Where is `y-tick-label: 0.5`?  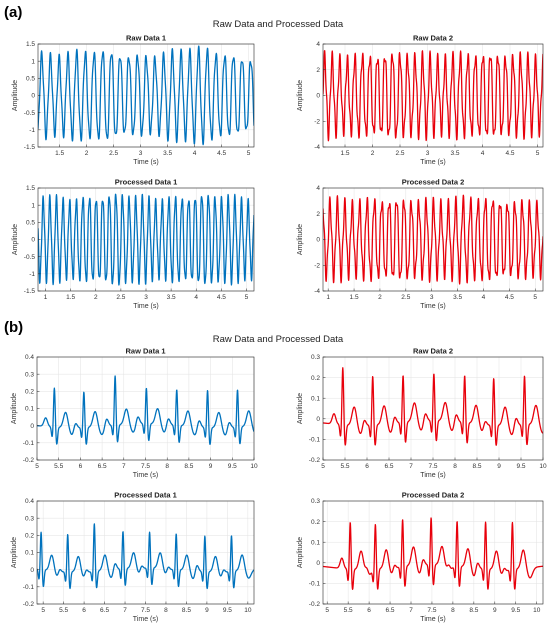 y-tick-label: 0.5 is located at coordinates (30, 79).